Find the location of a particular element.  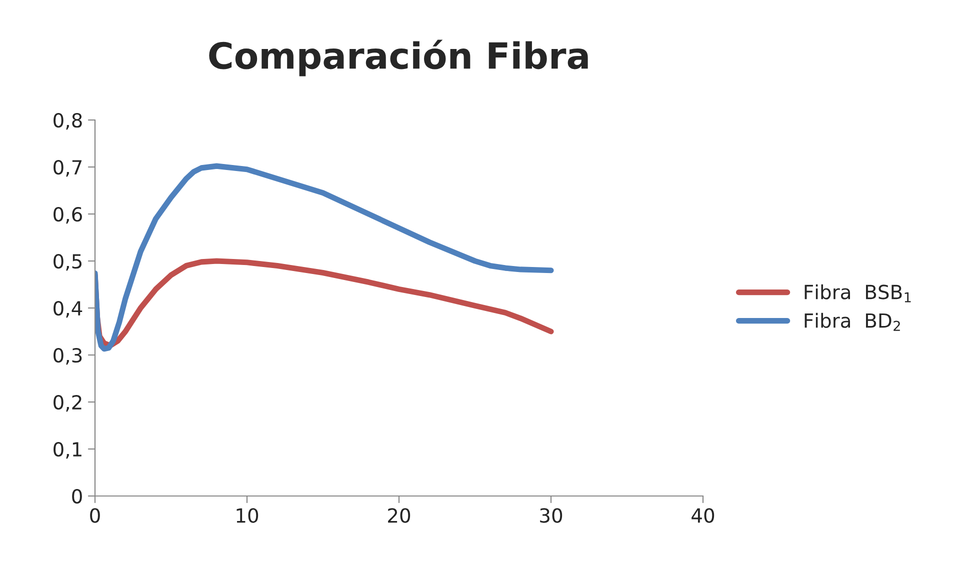

x-tick-label: 20 is located at coordinates (399, 515).